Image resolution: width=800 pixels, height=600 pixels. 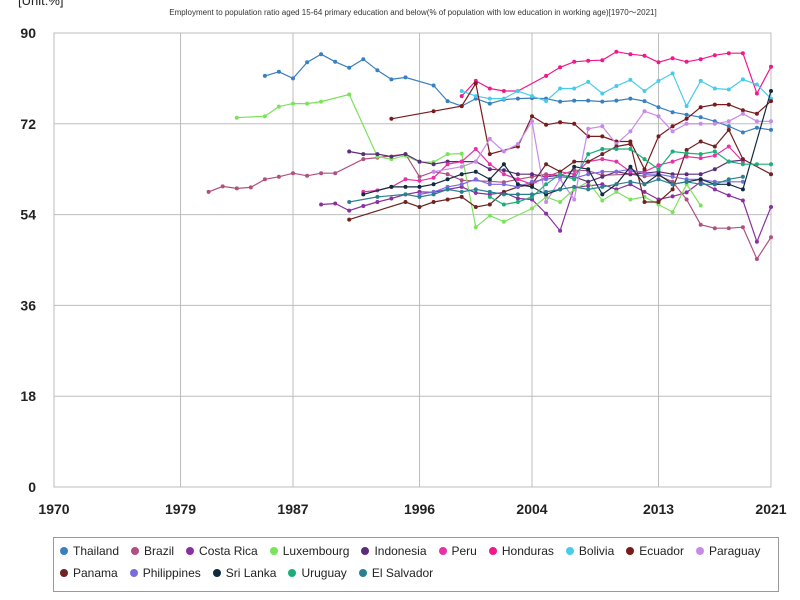 I want to click on series-luxembourg, so click(x=468, y=161).